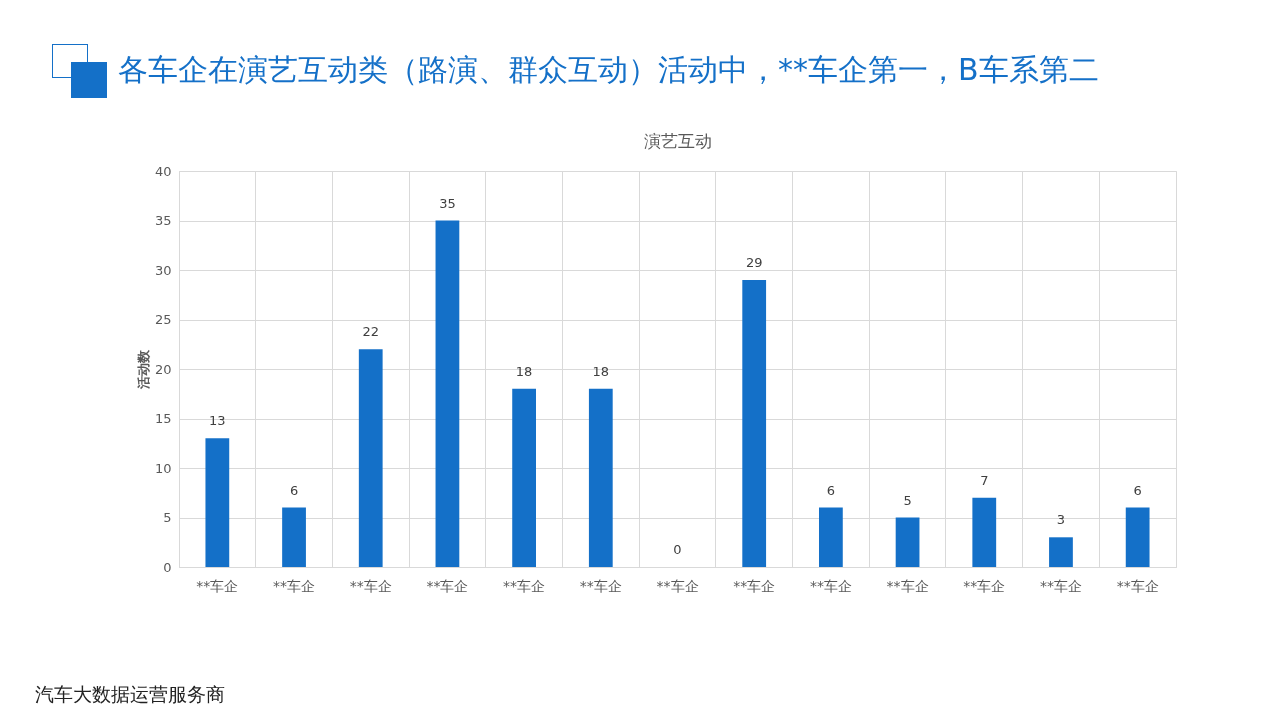  Describe the element at coordinates (907, 500) in the screenshot. I see `data-label: 5` at that location.